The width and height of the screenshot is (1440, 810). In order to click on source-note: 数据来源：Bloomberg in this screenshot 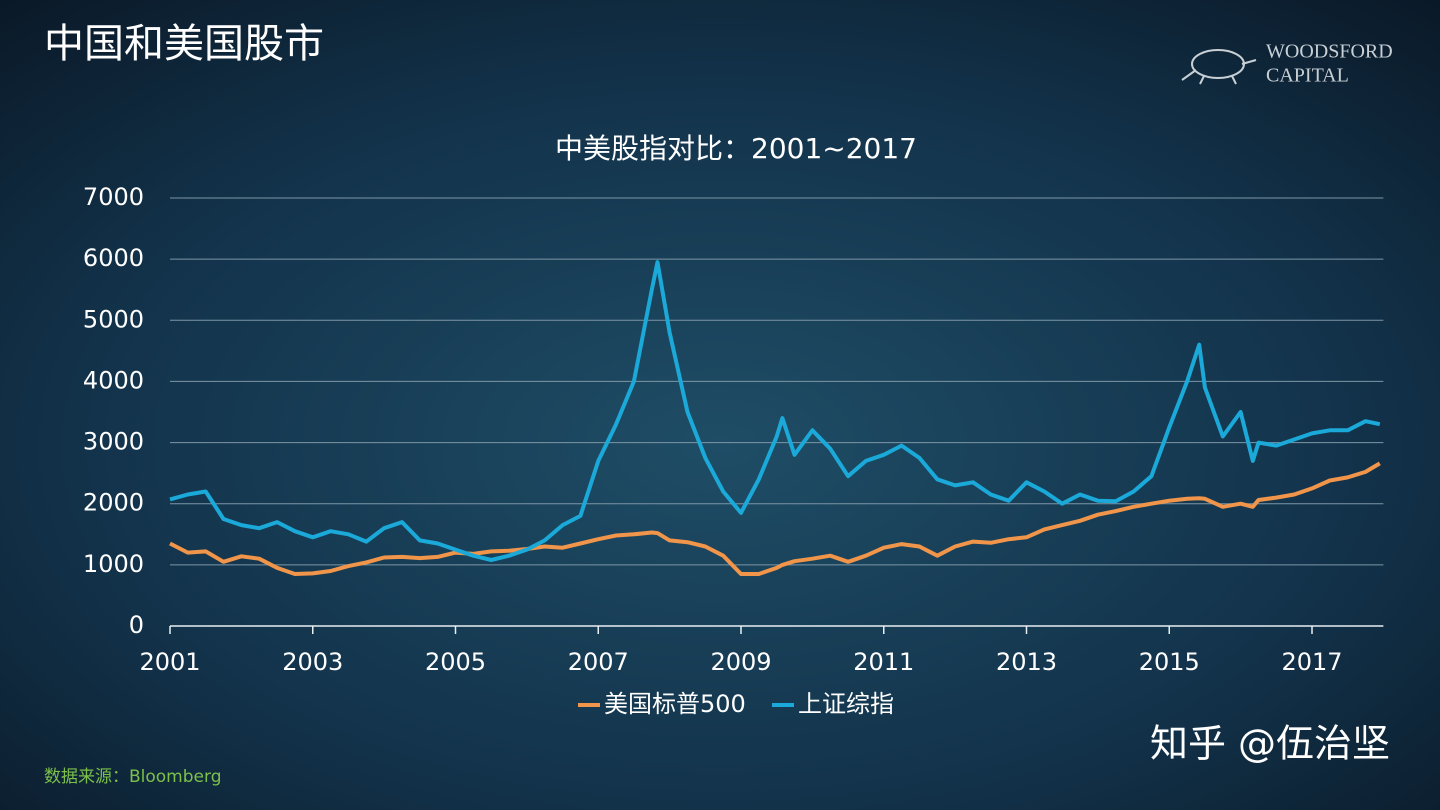, I will do `click(132, 777)`.